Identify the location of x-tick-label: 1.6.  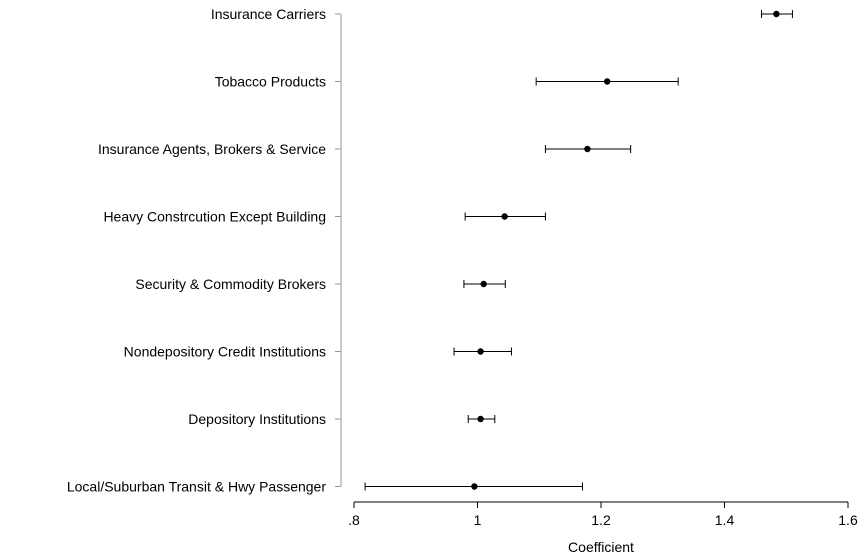
(848, 520).